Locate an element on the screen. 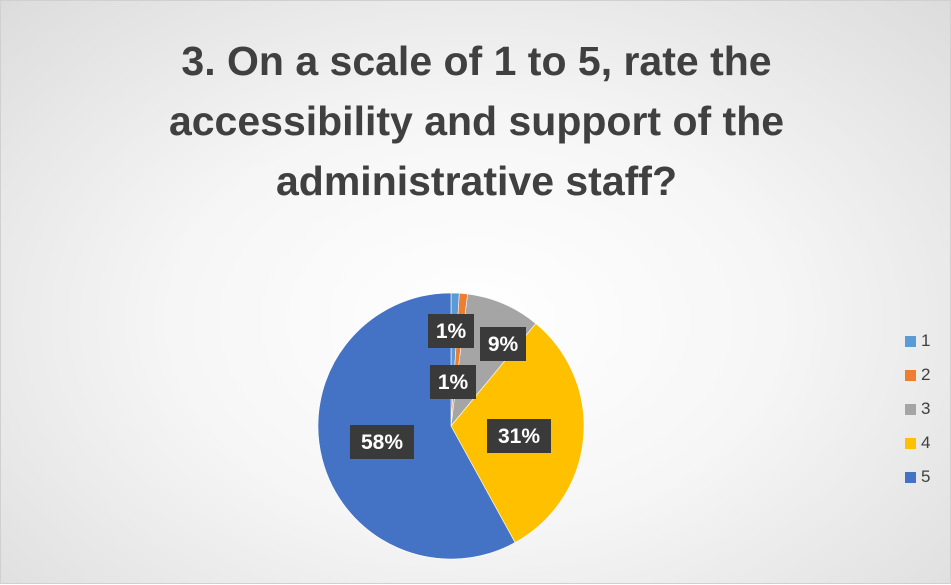  data-label-1: 1% is located at coordinates (451, 331).